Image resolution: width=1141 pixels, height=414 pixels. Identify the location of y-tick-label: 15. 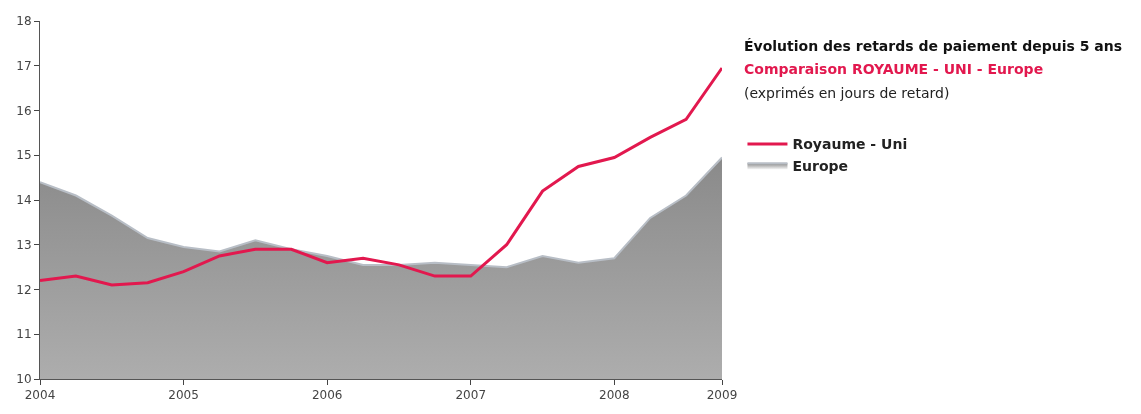
(24, 155).